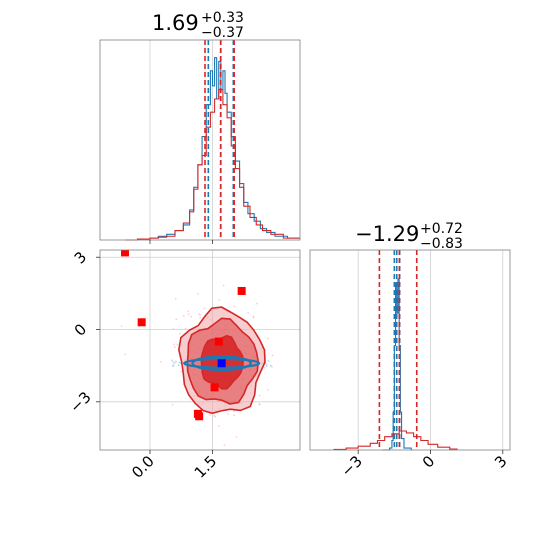  What do you see at coordinates (428, 461) in the screenshot?
I see `param2-x-tick-label: 0` at bounding box center [428, 461].